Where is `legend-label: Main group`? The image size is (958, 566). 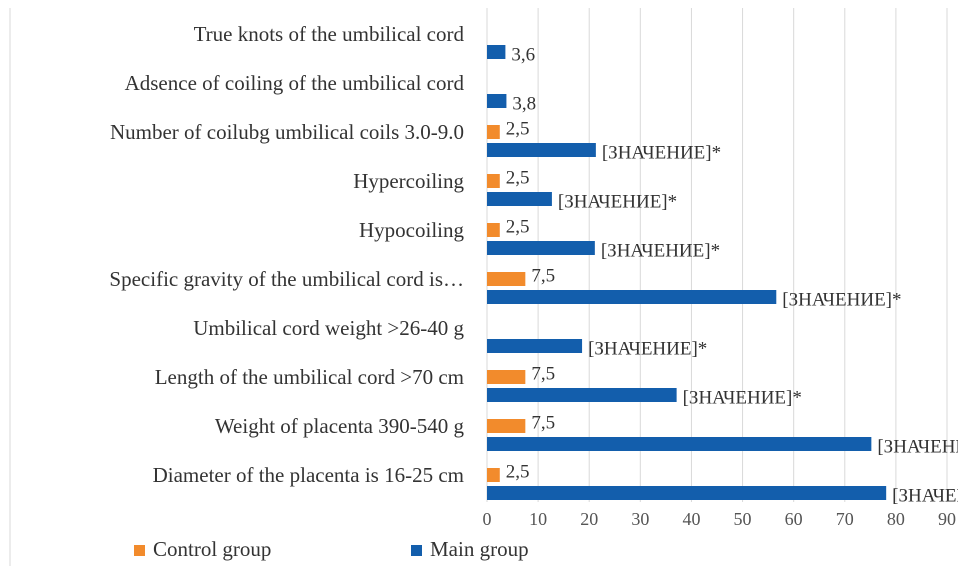
legend-label: Main group is located at coordinates (479, 549).